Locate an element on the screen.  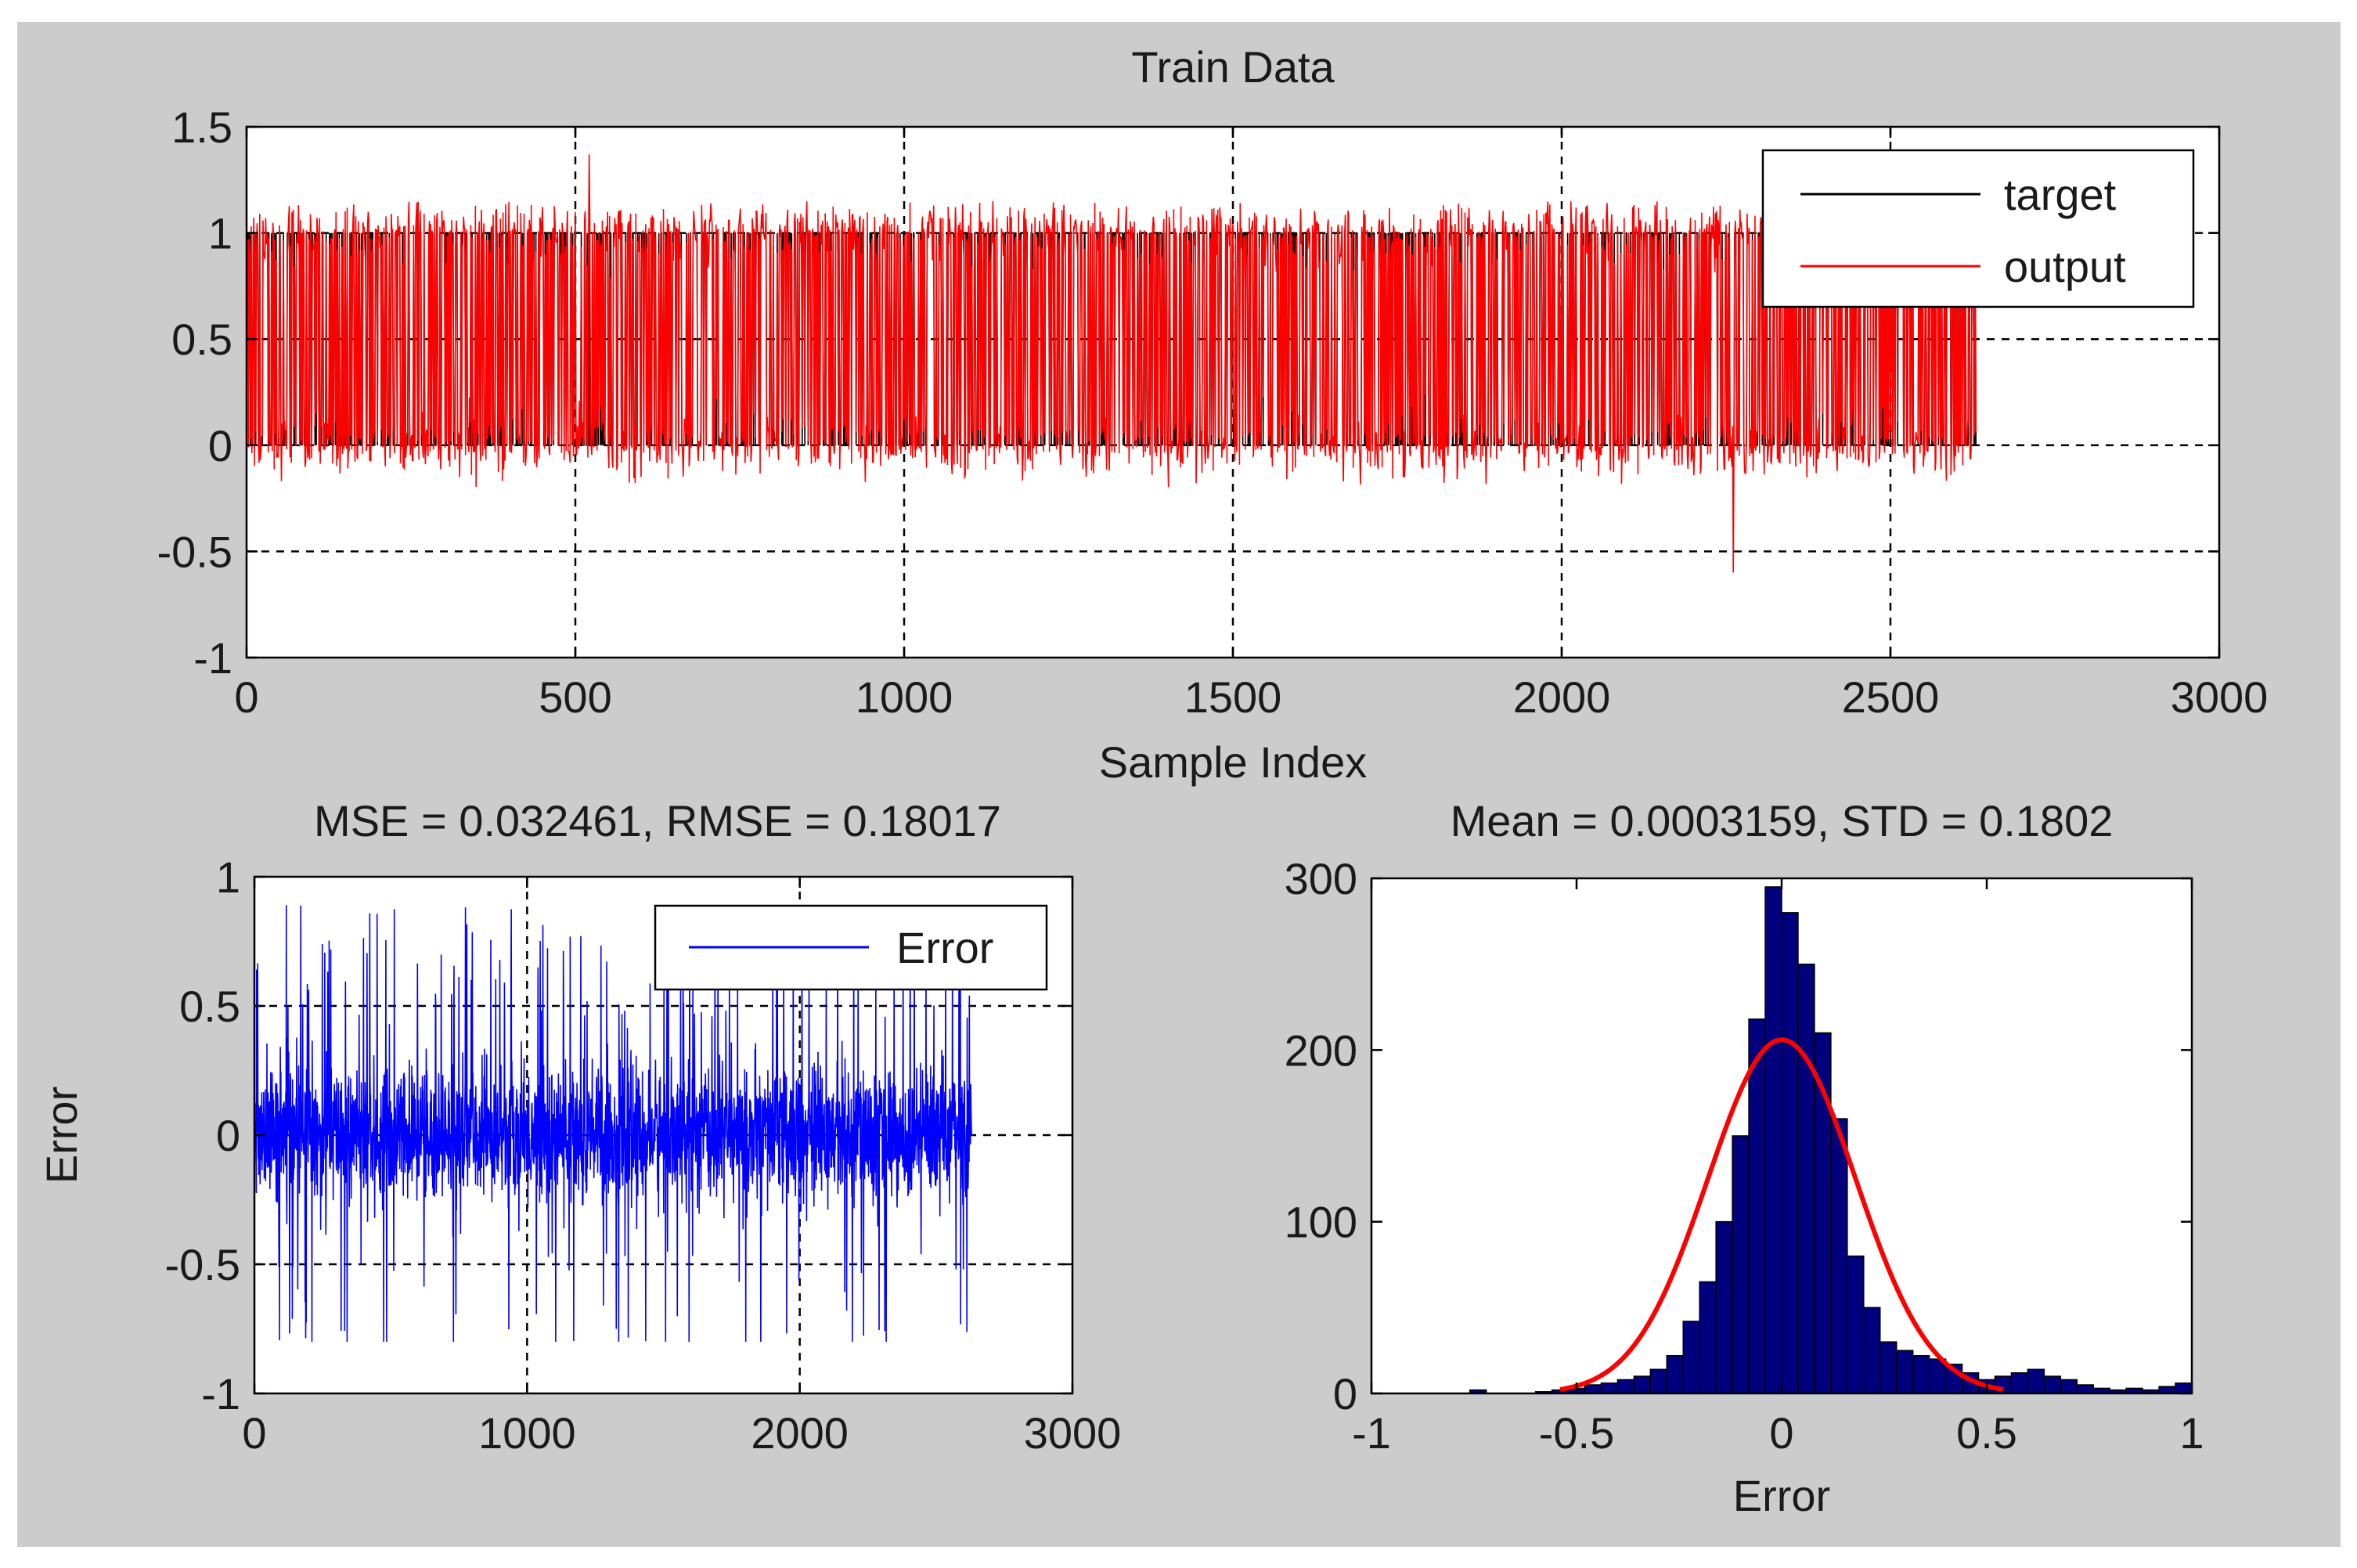
train-legend-box is located at coordinates (1978, 228).